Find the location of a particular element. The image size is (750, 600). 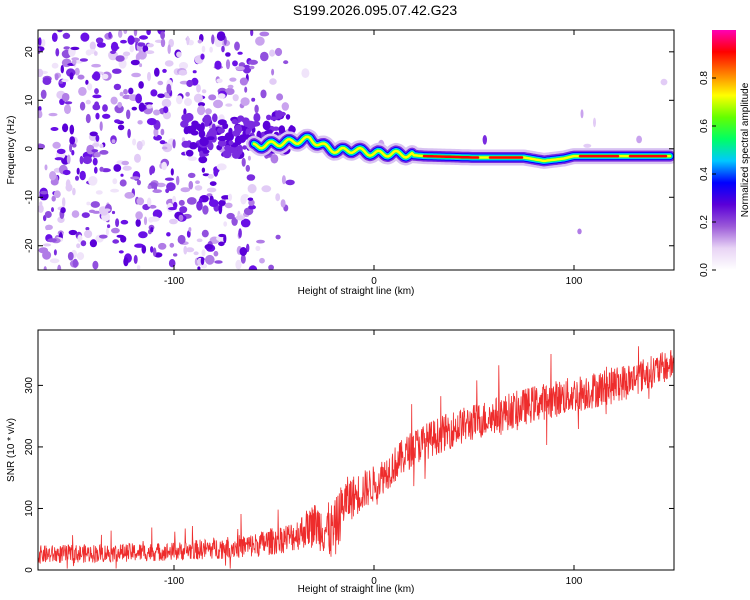

y-tick-label: -10 is located at coordinates (29, 197).